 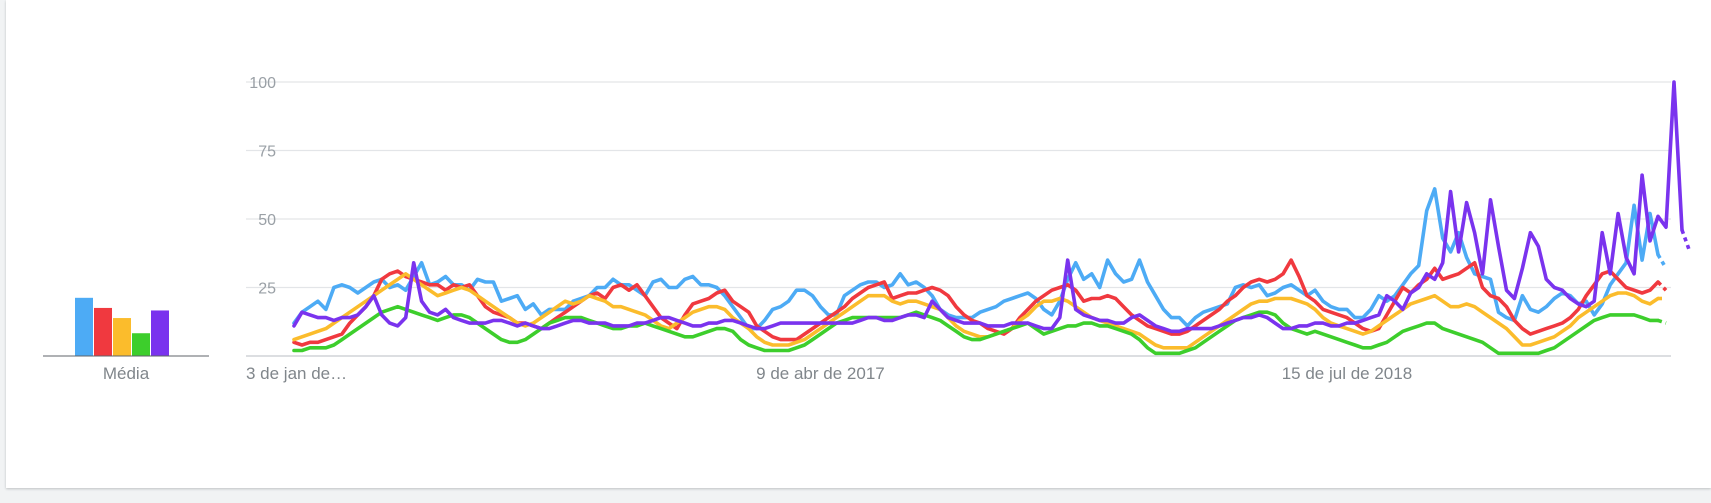 I want to click on average-label: Média, so click(x=126, y=373).